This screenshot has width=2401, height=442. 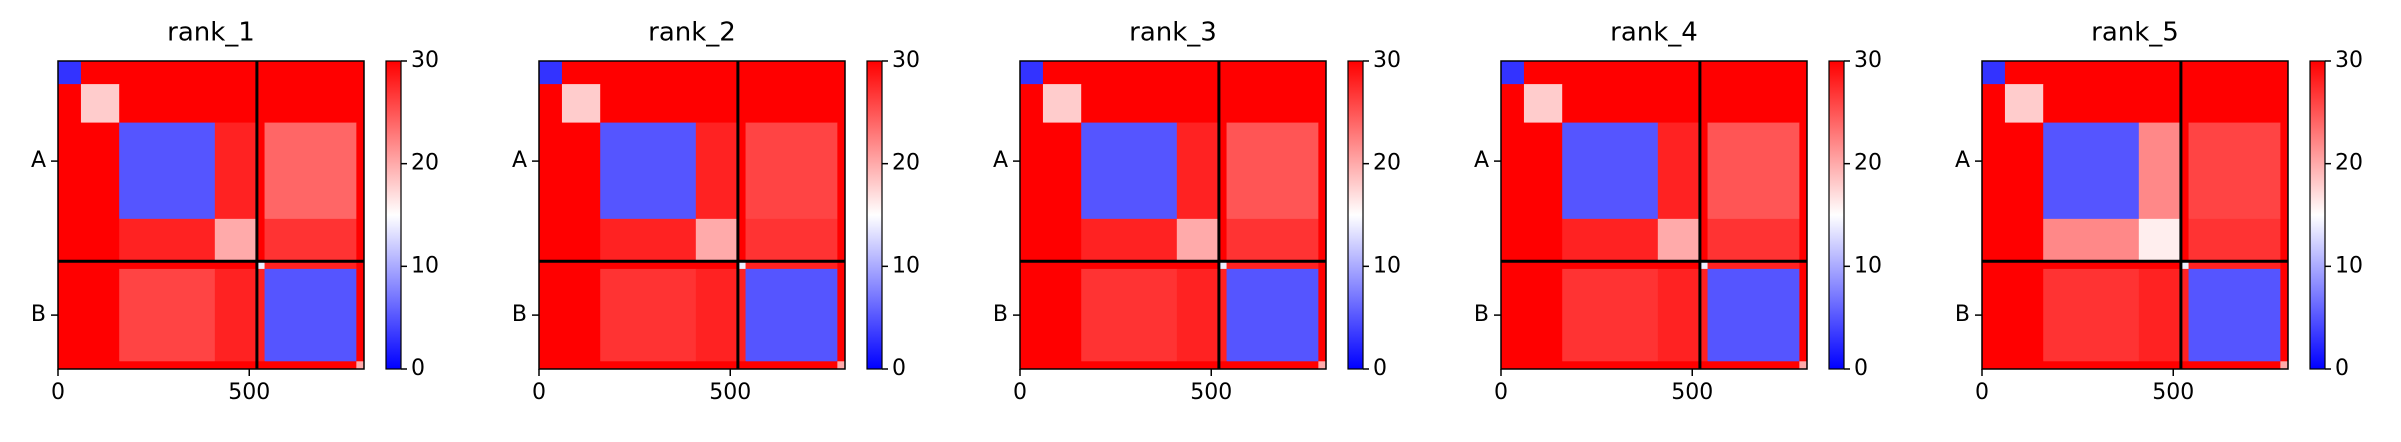 What do you see at coordinates (2342, 368) in the screenshot?
I see `colorbar-tick-label: 0` at bounding box center [2342, 368].